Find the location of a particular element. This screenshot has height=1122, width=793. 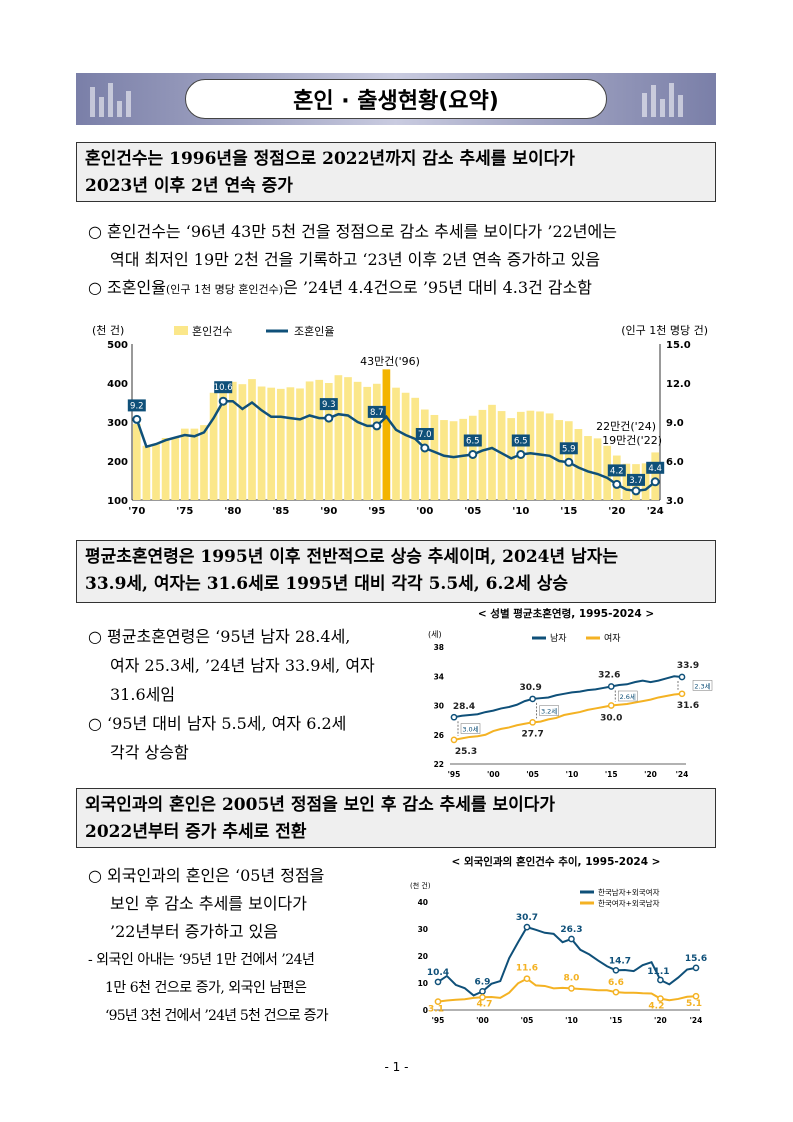

section3-d2: 1만 6천 건으로 증가, 외국인 남편은 is located at coordinates (206, 988).